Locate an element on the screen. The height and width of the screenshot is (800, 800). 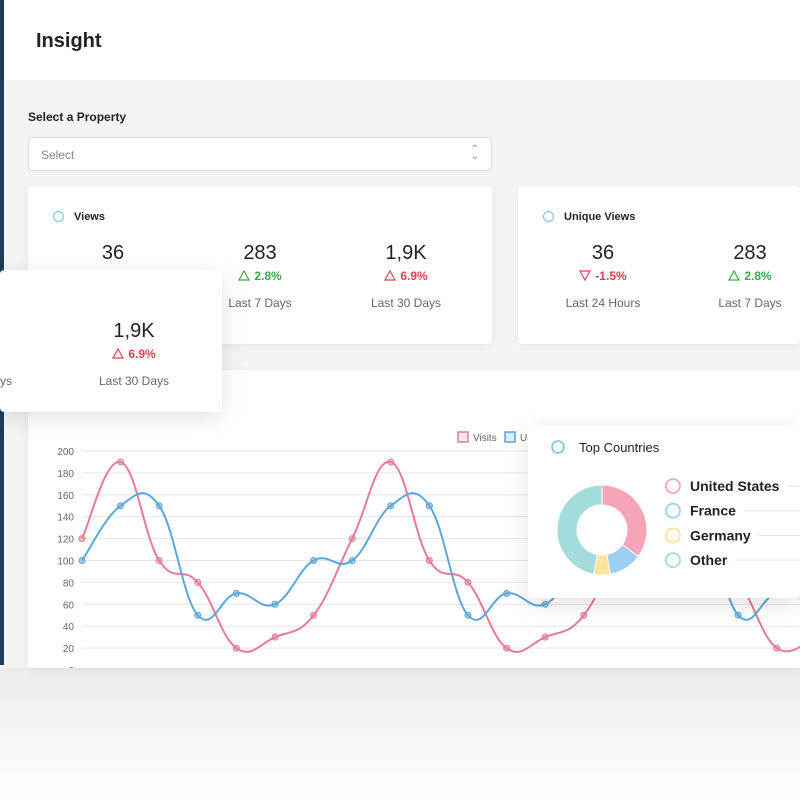
stat-change-row: -1.5% is located at coordinates (603, 276).